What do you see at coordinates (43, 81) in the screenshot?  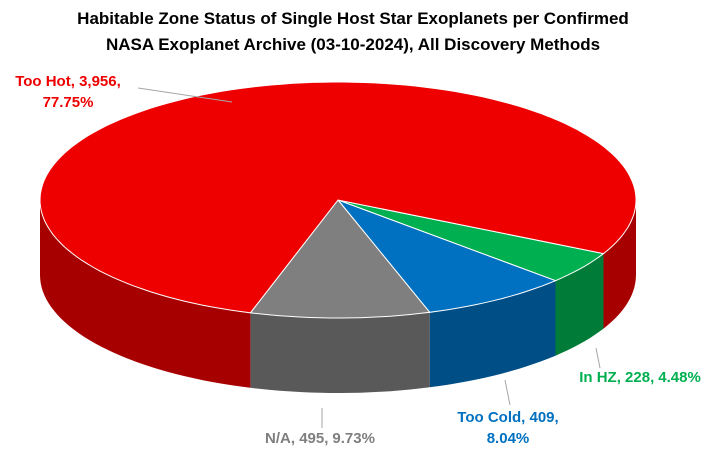 I see `label-category: Too Hot` at bounding box center [43, 81].